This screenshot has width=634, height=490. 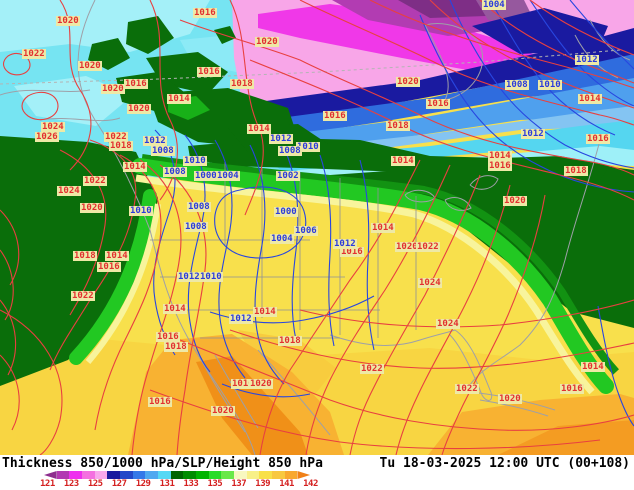 I want to click on legend-value: 129, so click(x=143, y=484).